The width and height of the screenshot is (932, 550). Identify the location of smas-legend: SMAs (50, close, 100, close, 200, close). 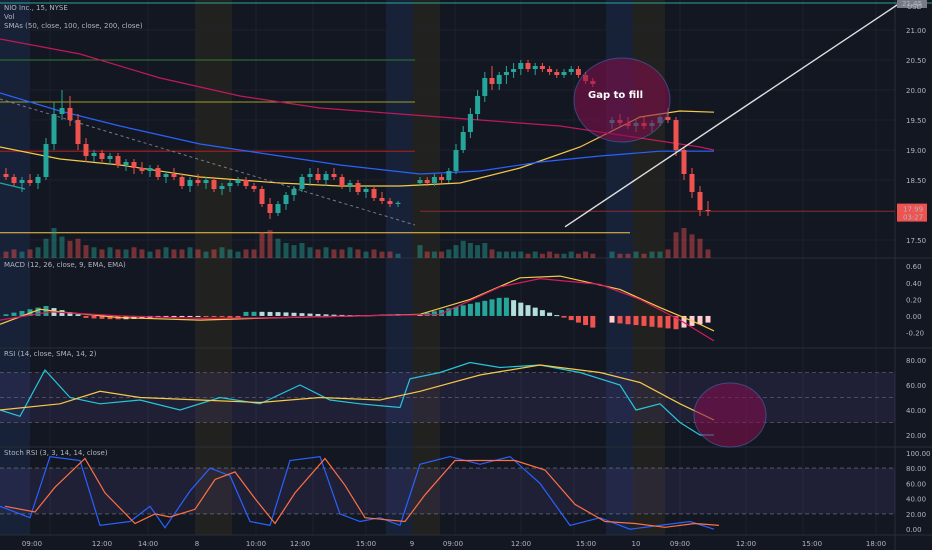
(73, 26).